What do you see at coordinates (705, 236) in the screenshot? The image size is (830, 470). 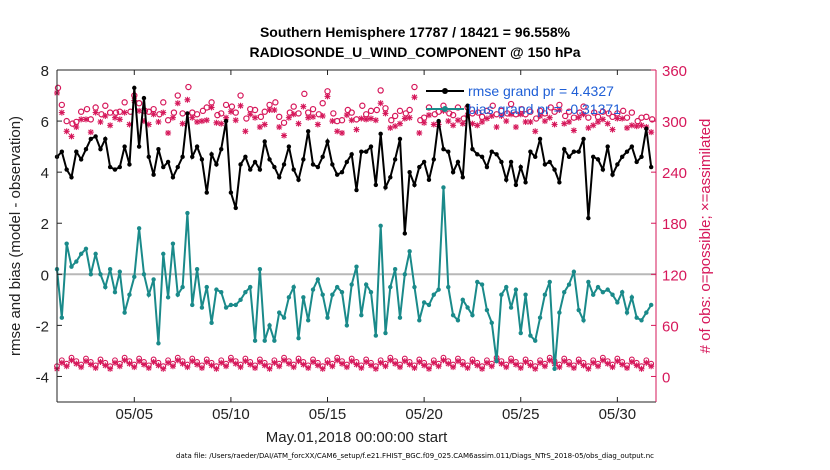 I see `y-axis-label-right: # of obs: o=possible; ×=assimilated` at bounding box center [705, 236].